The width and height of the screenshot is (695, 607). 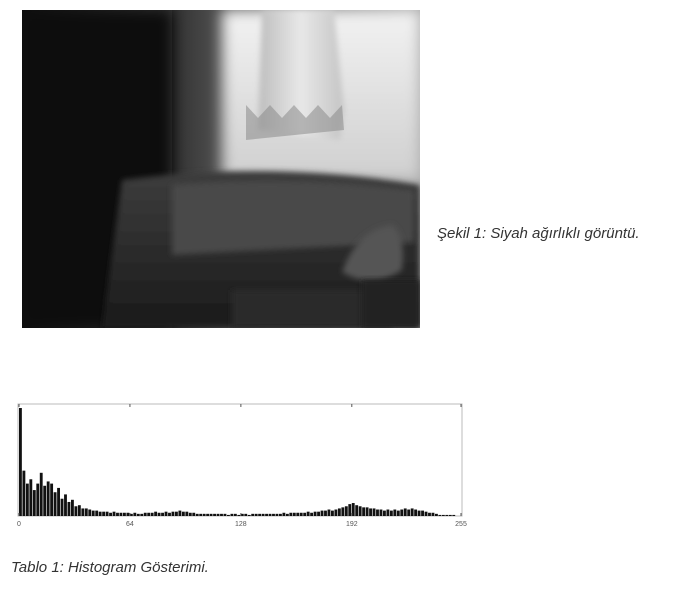 What do you see at coordinates (461, 524) in the screenshot?
I see `x-tick-label: 255` at bounding box center [461, 524].